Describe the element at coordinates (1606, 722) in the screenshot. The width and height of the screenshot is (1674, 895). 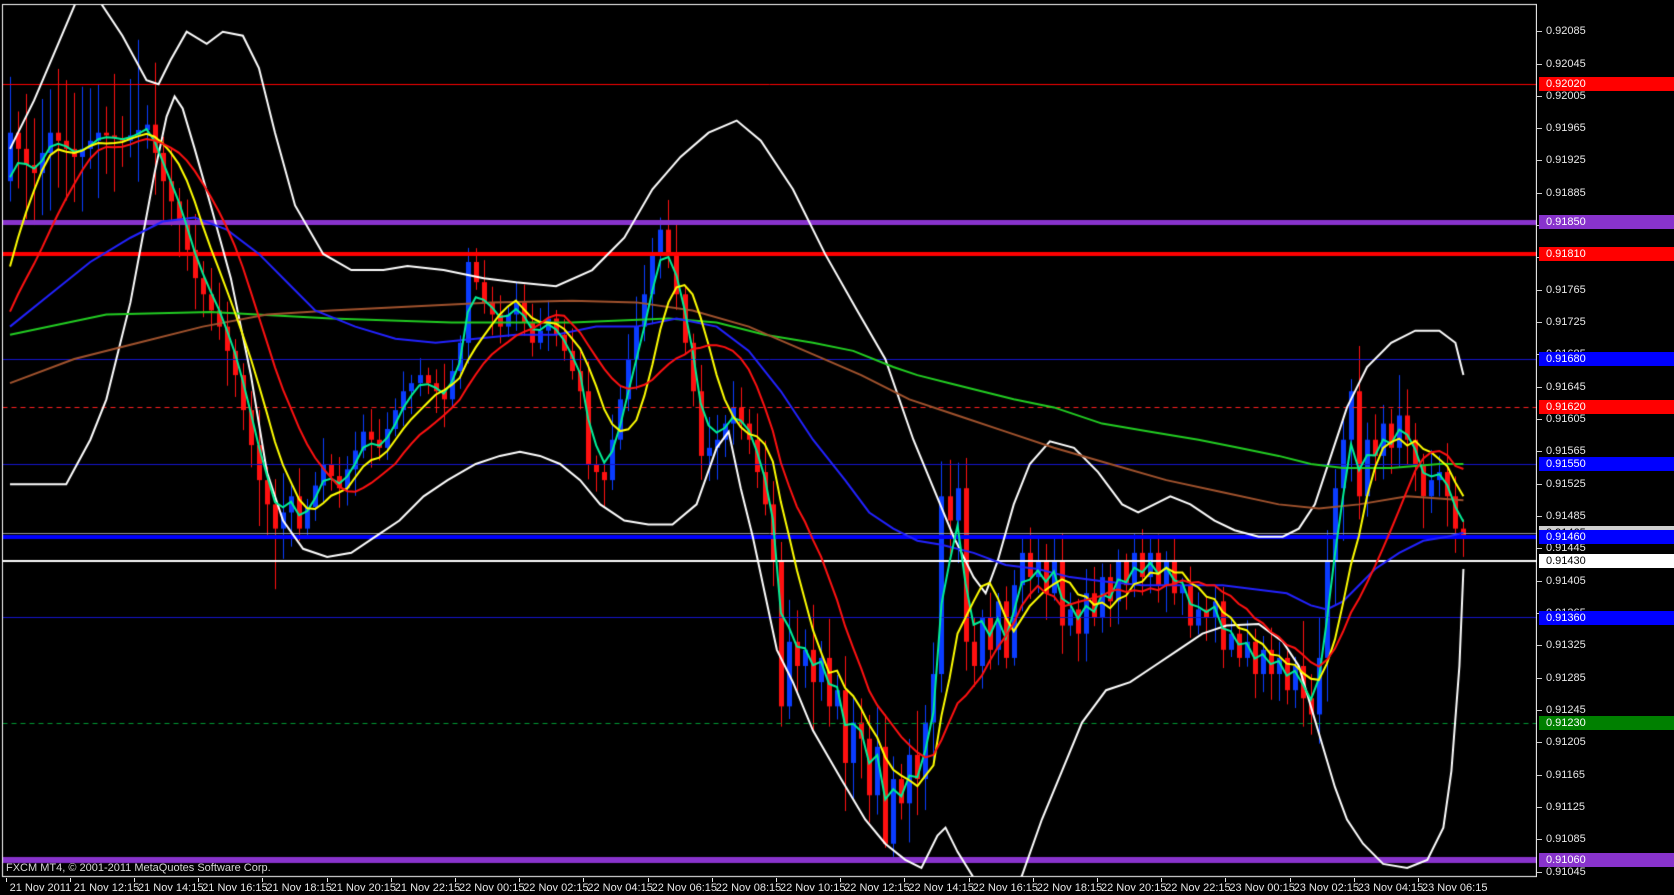
I see `price-level-marker: 0.91230` at that location.